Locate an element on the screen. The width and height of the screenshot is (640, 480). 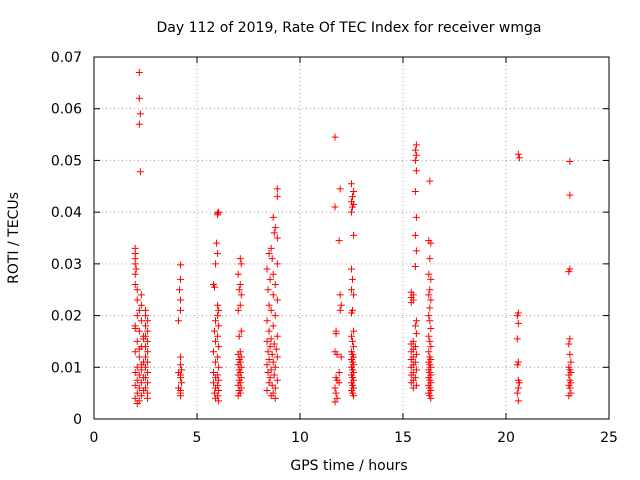
y-axis-label: ROTI / TECUs is located at coordinates (14, 238).